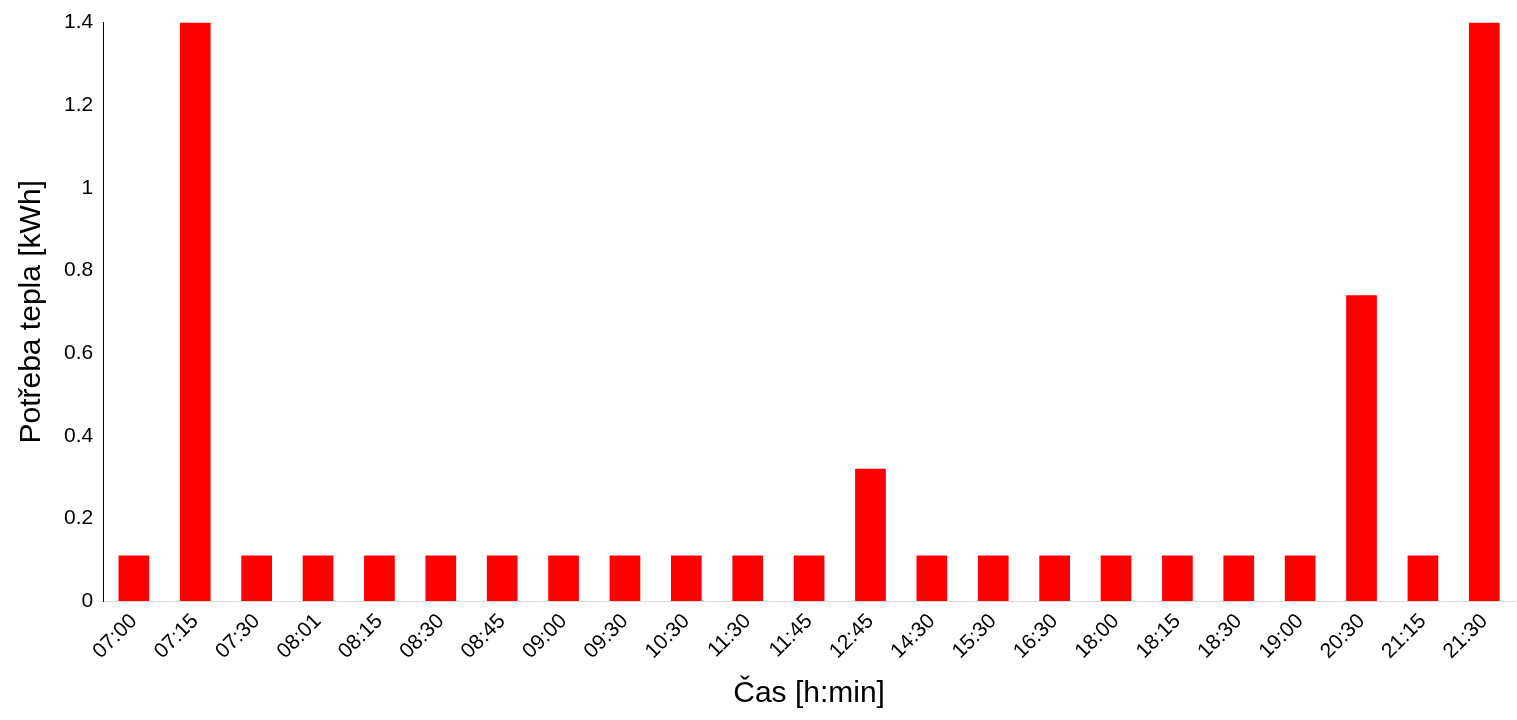 The height and width of the screenshot is (720, 1517). I want to click on y-tick-label: 1.2, so click(78, 104).